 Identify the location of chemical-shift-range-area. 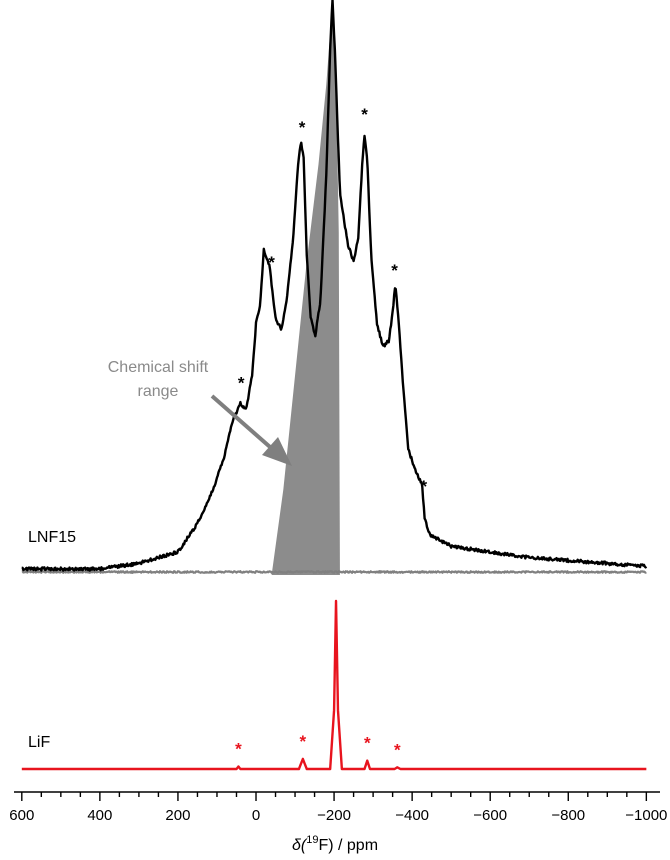
(305, 290).